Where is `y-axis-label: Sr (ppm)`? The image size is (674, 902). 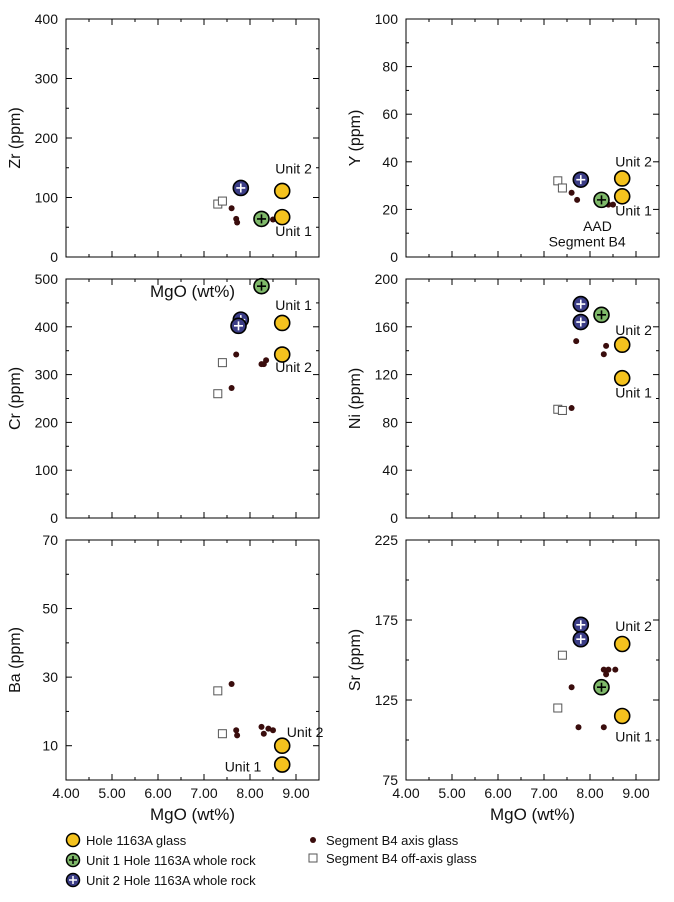
y-axis-label: Sr (ppm) is located at coordinates (355, 660).